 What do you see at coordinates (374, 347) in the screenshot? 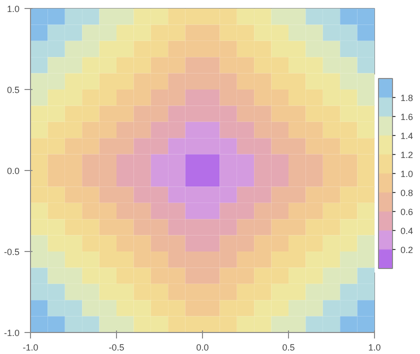
I see `x-tick-label: 1.0` at bounding box center [374, 347].